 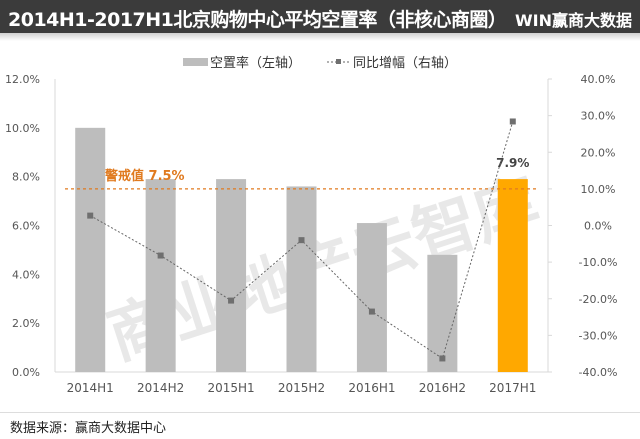 I want to click on bar-2014H2, so click(x=160, y=275).